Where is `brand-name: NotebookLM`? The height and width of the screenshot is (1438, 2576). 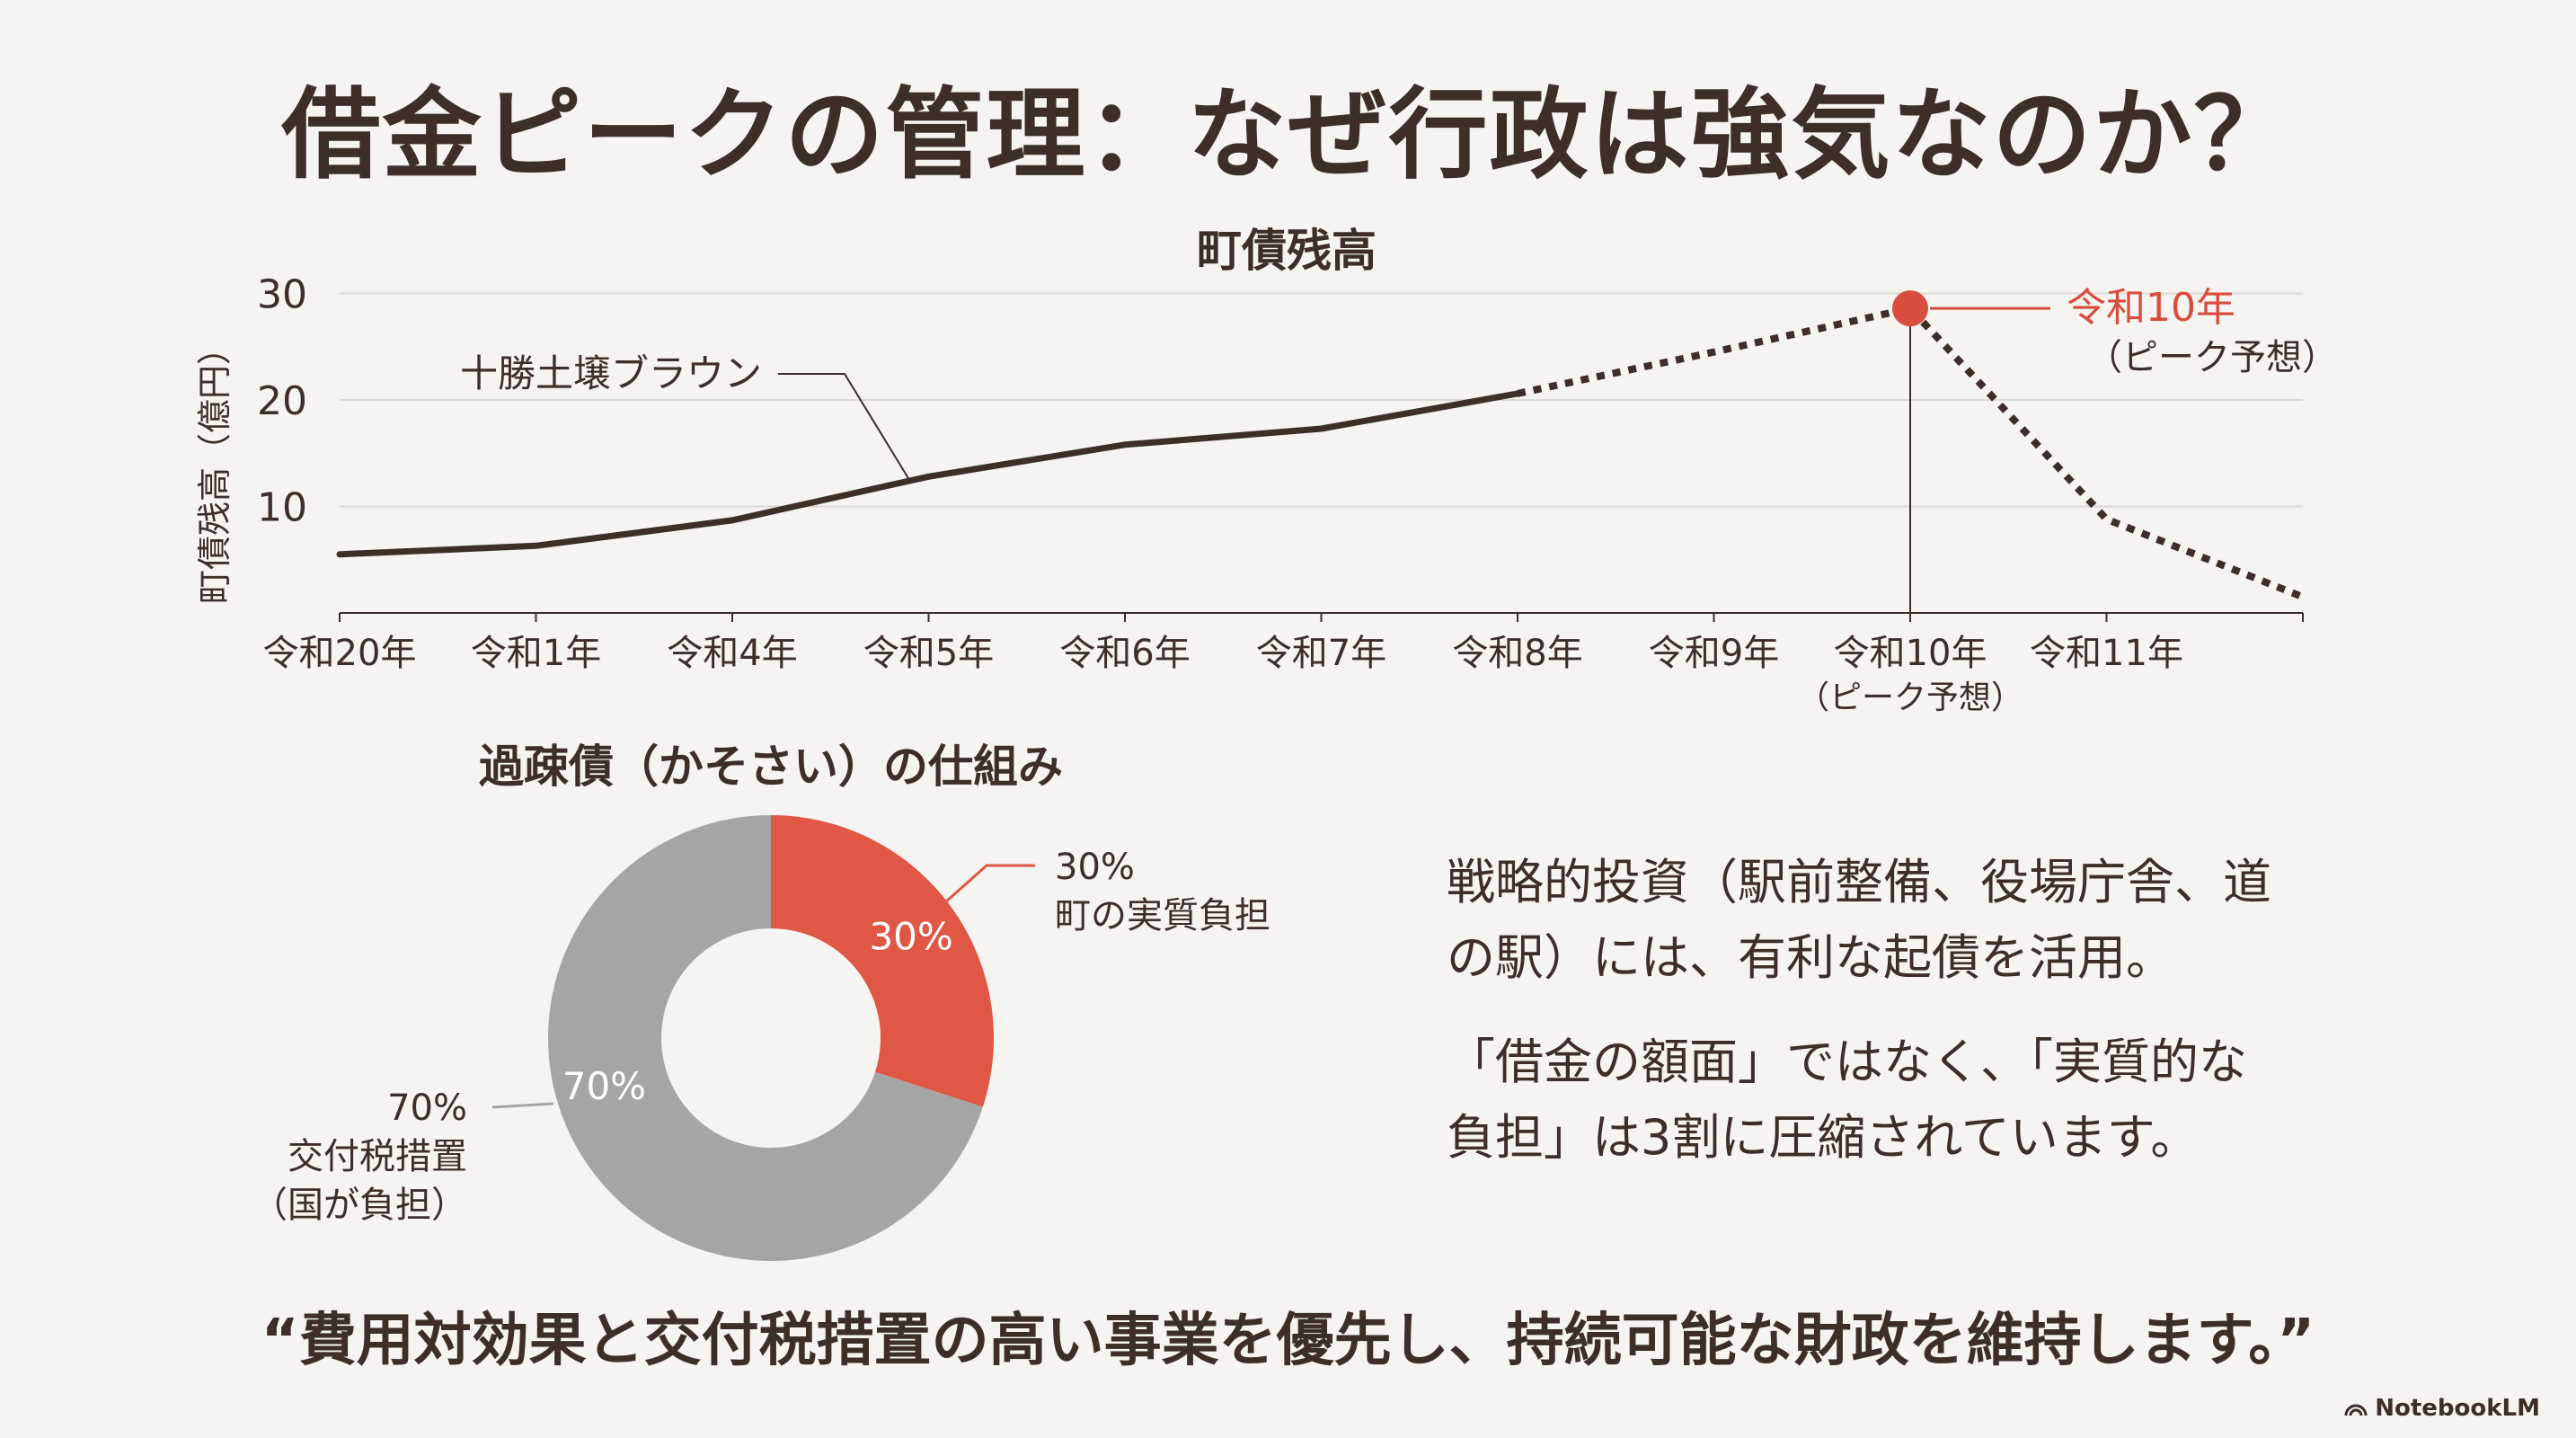 brand-name: NotebookLM is located at coordinates (2458, 1408).